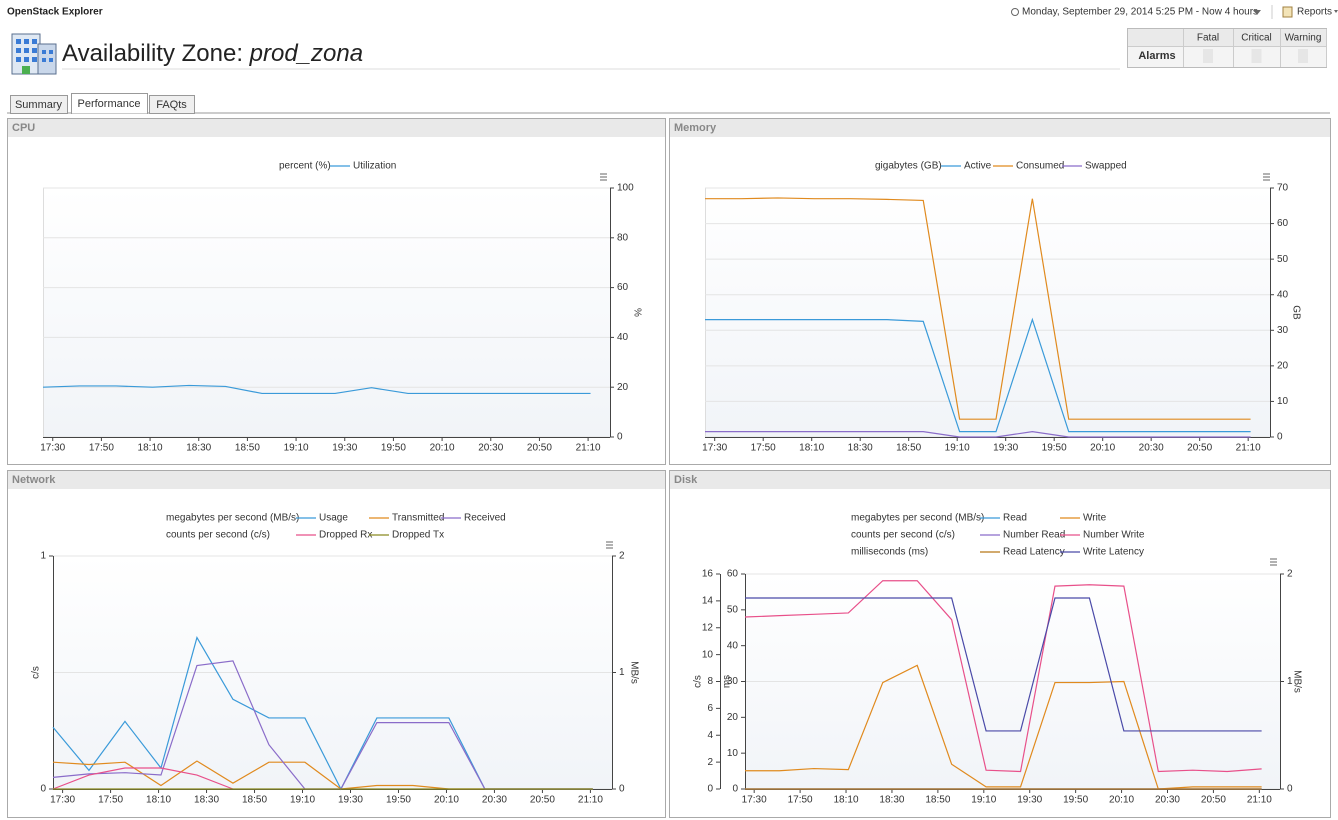 This screenshot has width=1338, height=820. I want to click on legend-label: Number Write, so click(1114, 535).